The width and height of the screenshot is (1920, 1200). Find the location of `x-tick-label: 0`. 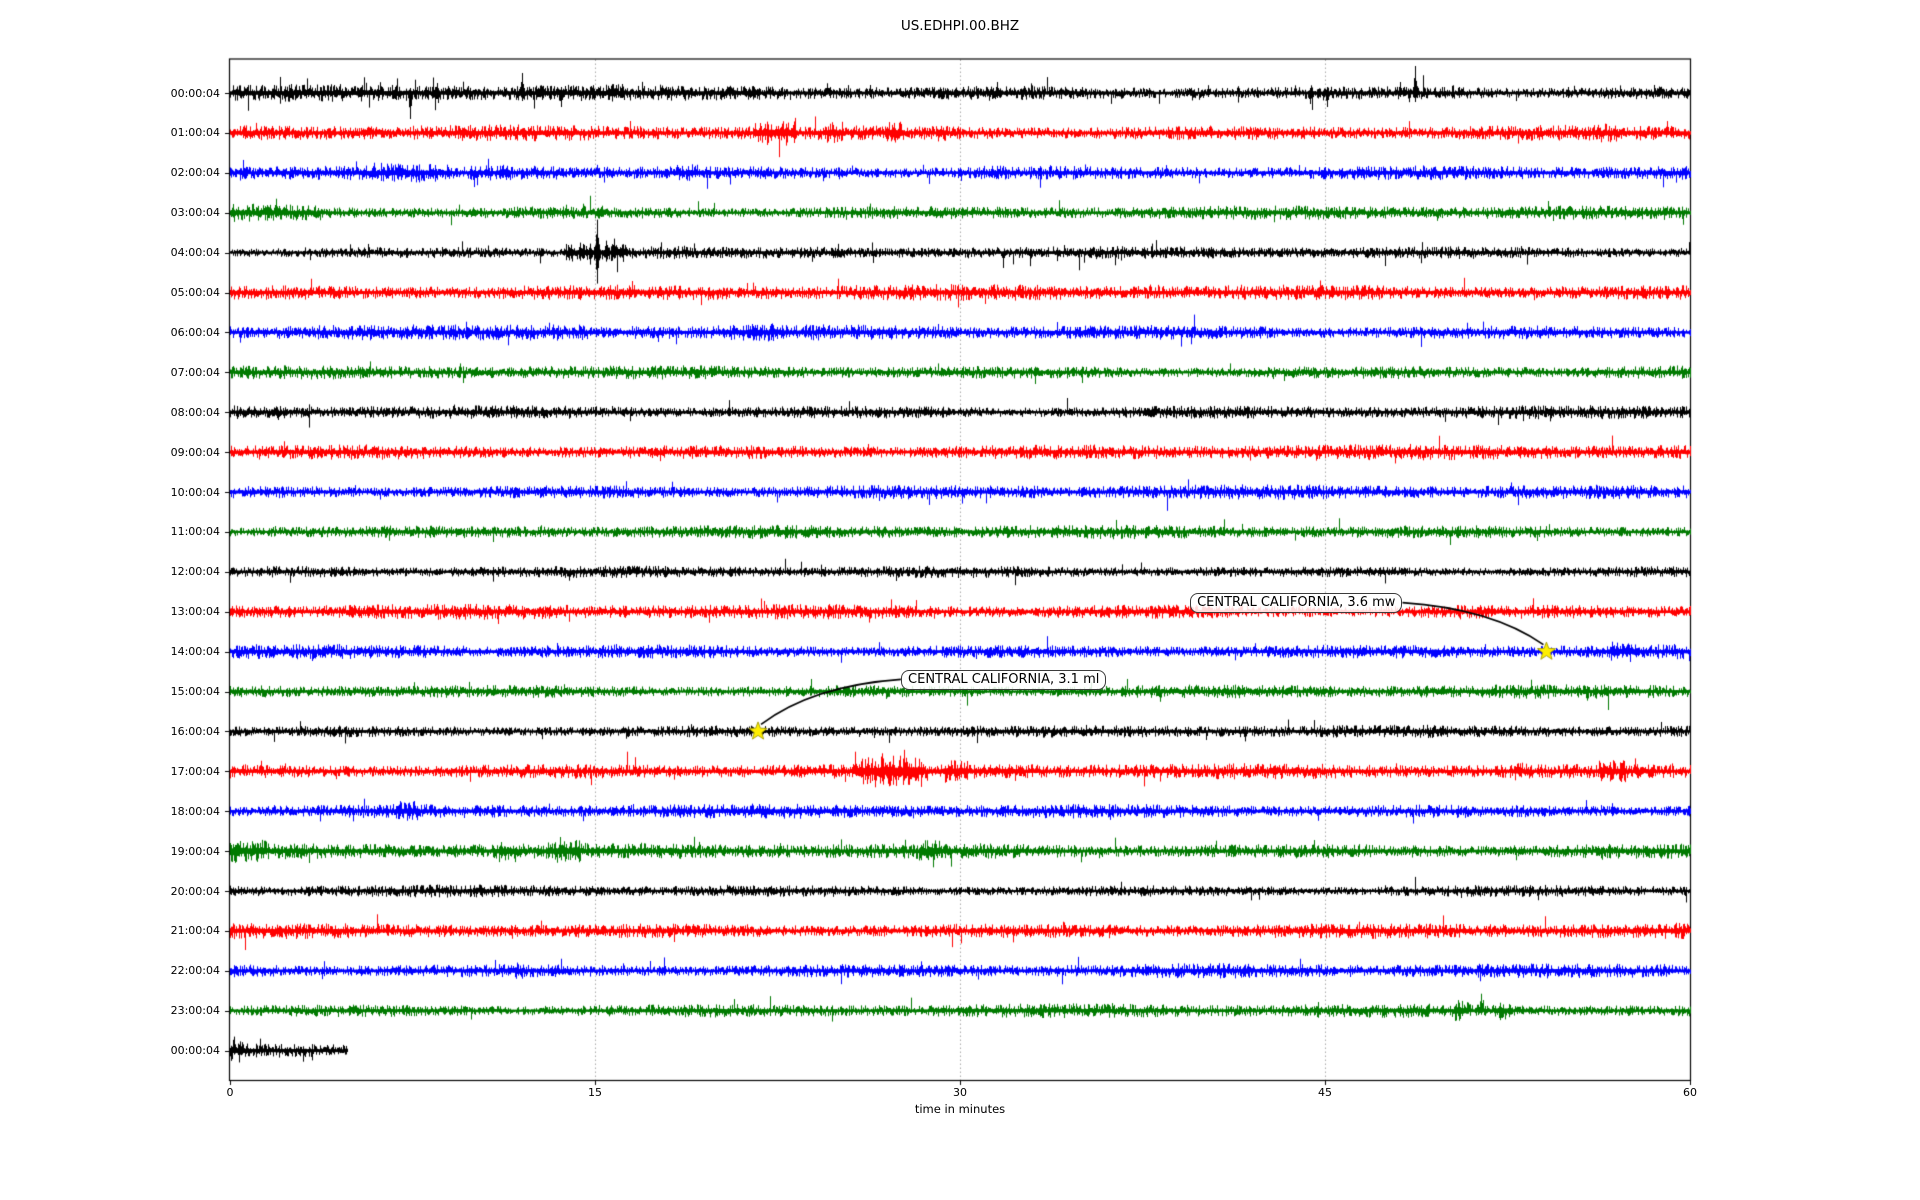

x-tick-label: 0 is located at coordinates (230, 1092).